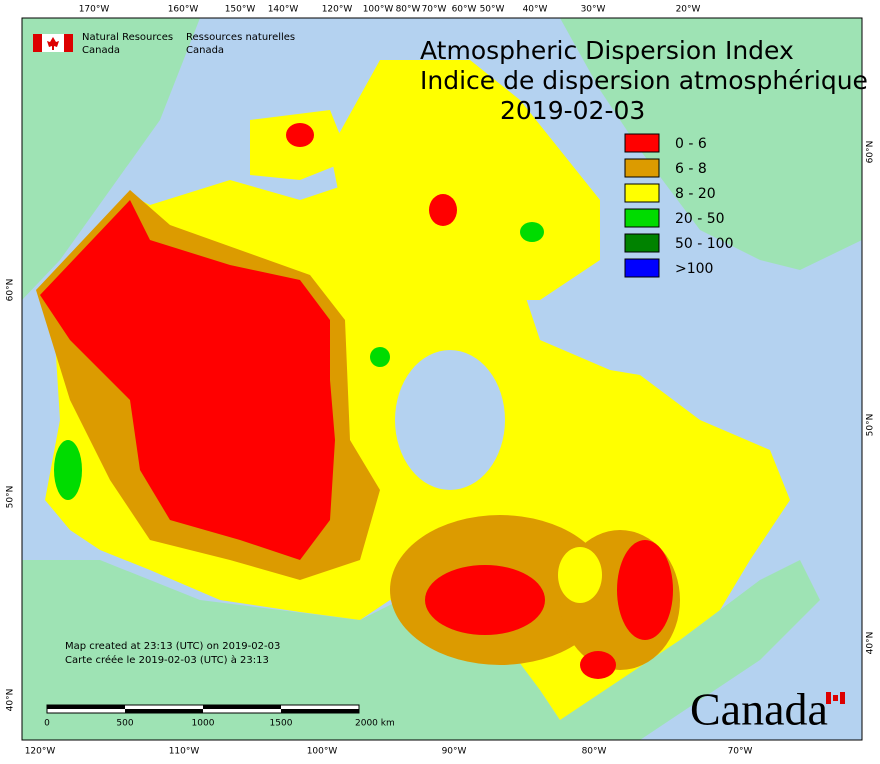 This screenshot has height=764, width=880. What do you see at coordinates (101, 50) in the screenshot?
I see `agency-en: Canada` at bounding box center [101, 50].